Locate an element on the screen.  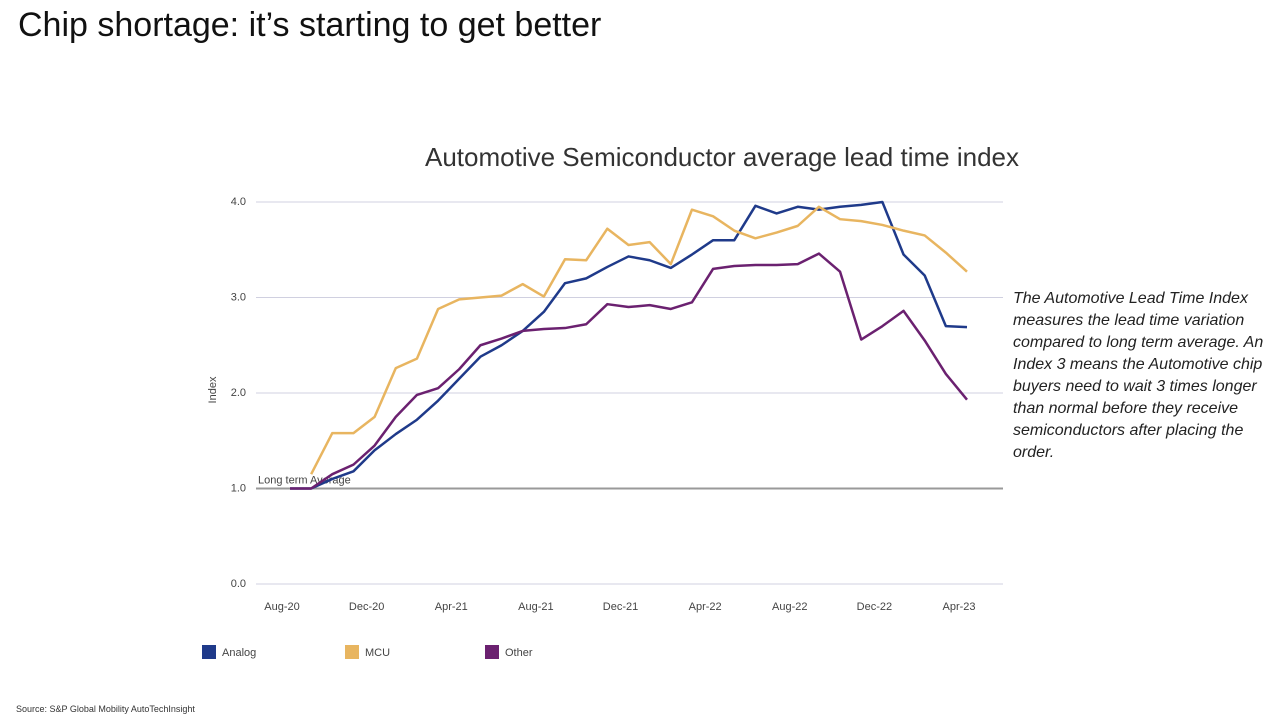
y-tick-label: 1.0 is located at coordinates (238, 488).